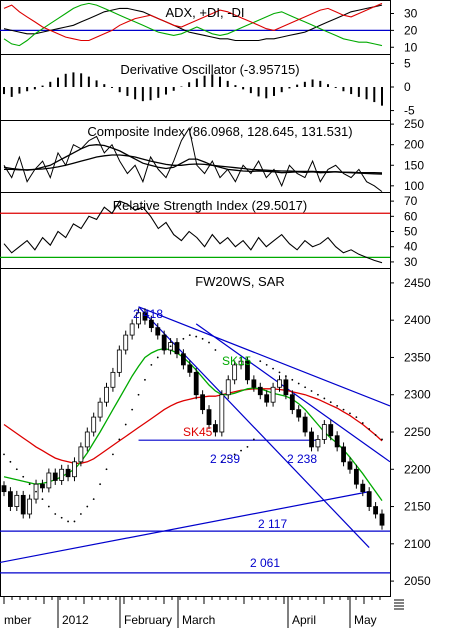 This screenshot has height=628, width=450. I want to click on rsi-title: Relative Strength Index (29.5017), so click(210, 205).